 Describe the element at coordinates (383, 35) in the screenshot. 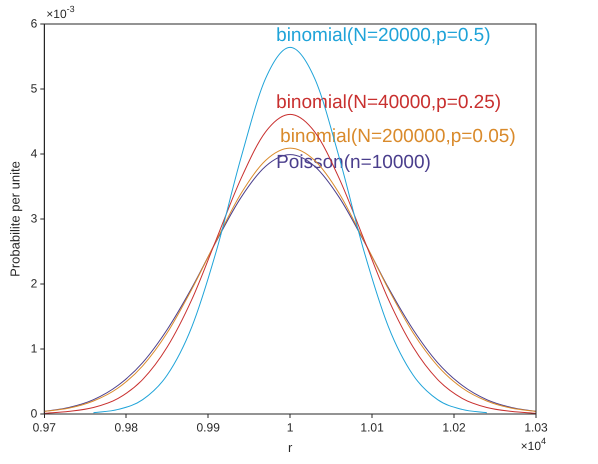

I see `series-label: binomial(N=20000,p=0.5)` at that location.